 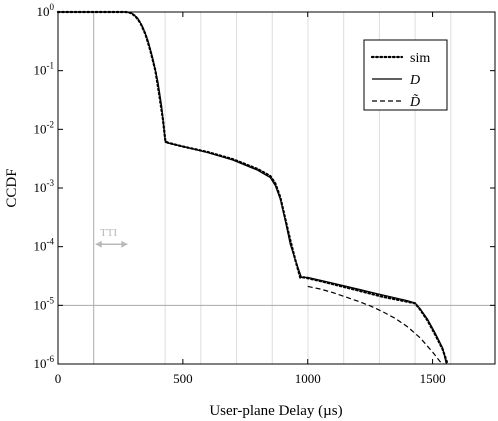 What do you see at coordinates (44, 186) in the screenshot?
I see `y-tick-label: 10⁻³` at bounding box center [44, 186].